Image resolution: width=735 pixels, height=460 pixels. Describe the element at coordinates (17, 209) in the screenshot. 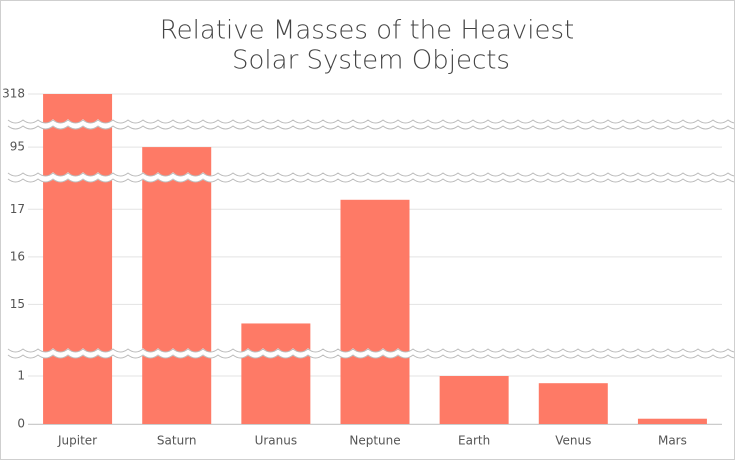

I see `y-tick-label: 17` at that location.